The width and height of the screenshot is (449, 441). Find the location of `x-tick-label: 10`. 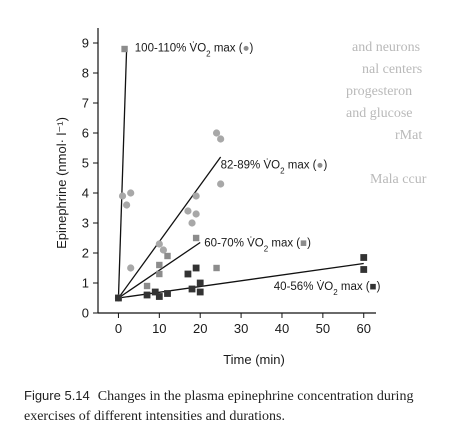

x-tick-label: 10 is located at coordinates (159, 328).